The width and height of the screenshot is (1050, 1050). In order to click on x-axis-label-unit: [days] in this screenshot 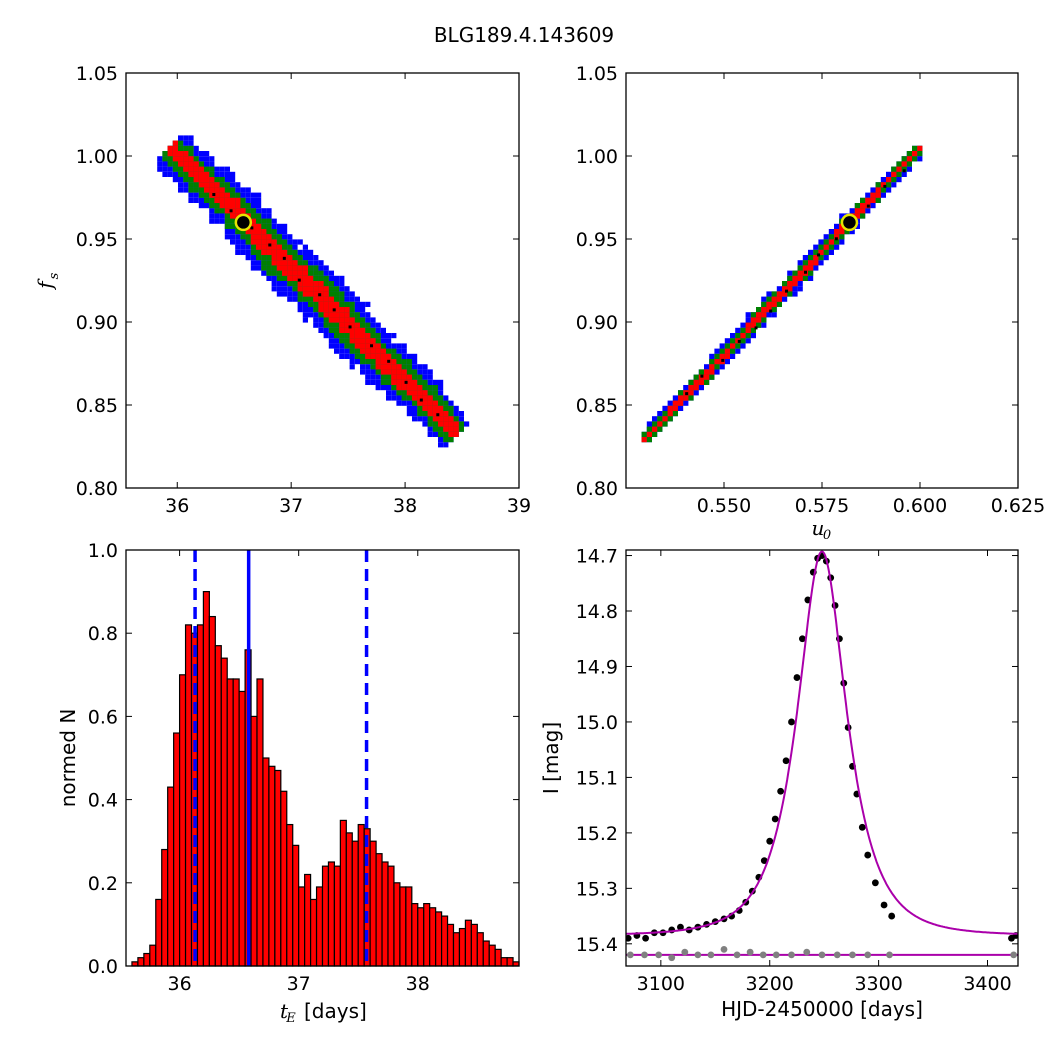, I will do `click(335, 1011)`.